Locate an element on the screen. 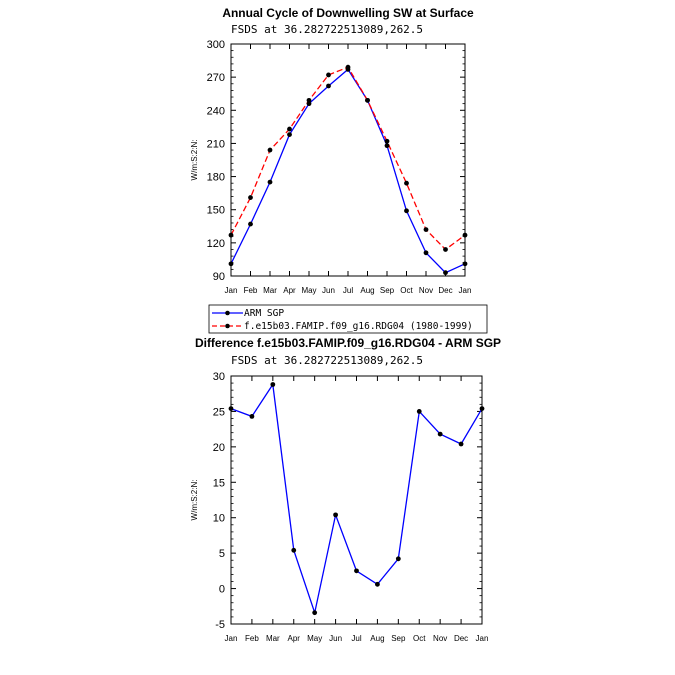 The width and height of the screenshot is (675, 675). y-tick-label: 90 is located at coordinates (219, 277).